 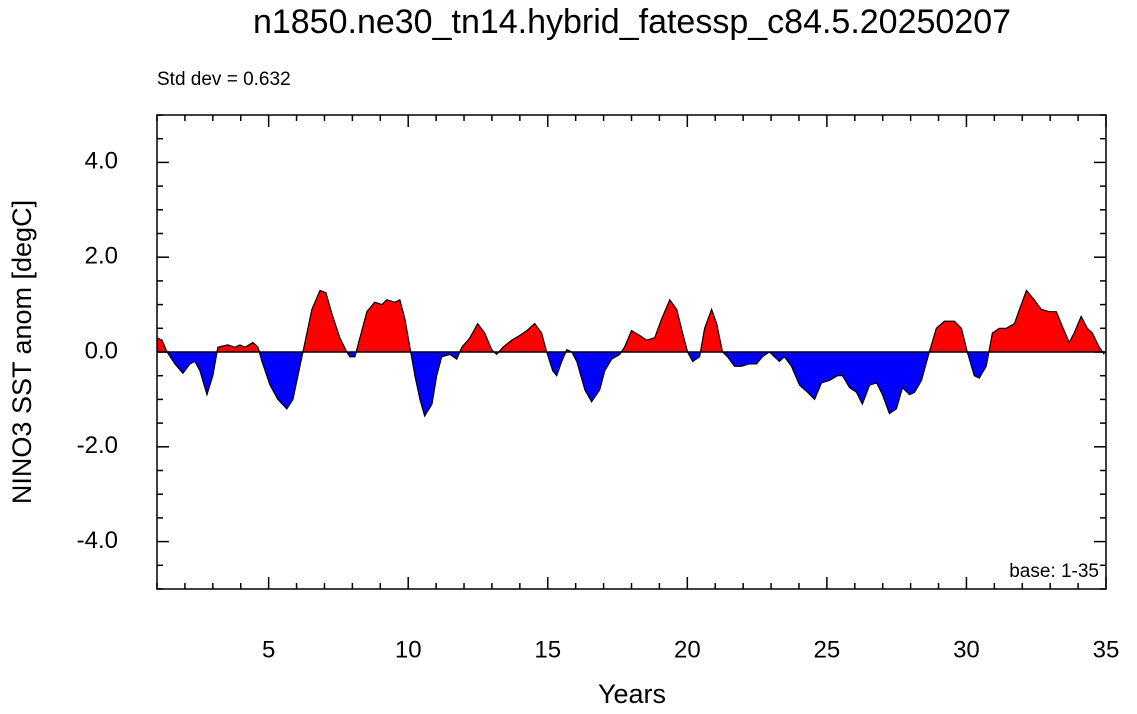 What do you see at coordinates (631, 384) in the screenshot?
I see `negative-area` at bounding box center [631, 384].